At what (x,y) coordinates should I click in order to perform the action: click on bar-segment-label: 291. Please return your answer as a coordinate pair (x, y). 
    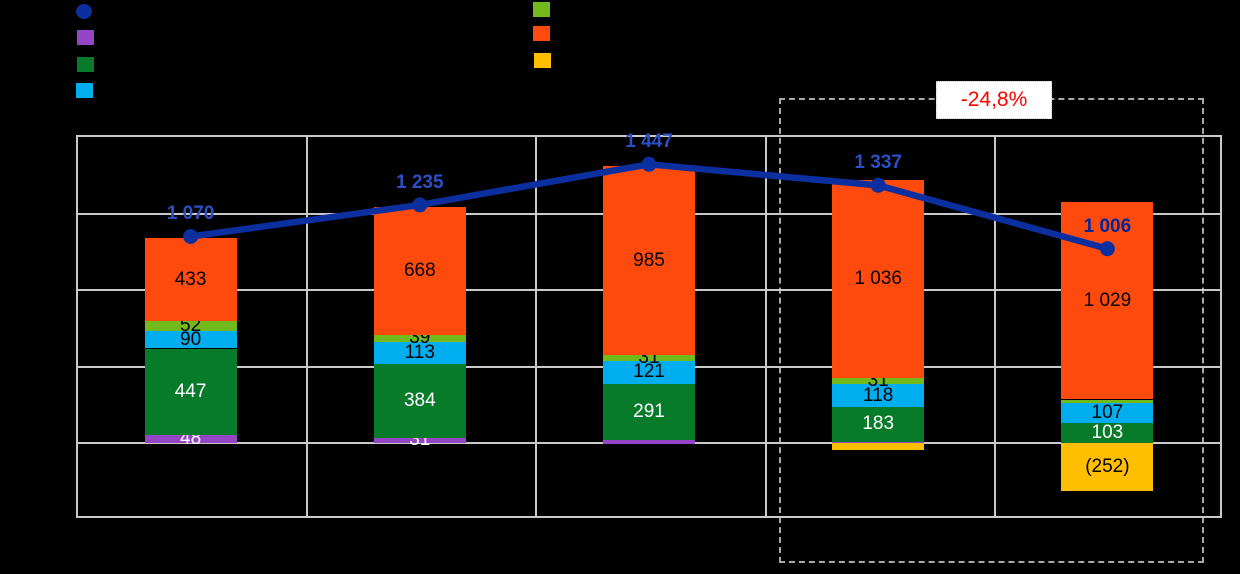
    Looking at the image, I should click on (649, 412).